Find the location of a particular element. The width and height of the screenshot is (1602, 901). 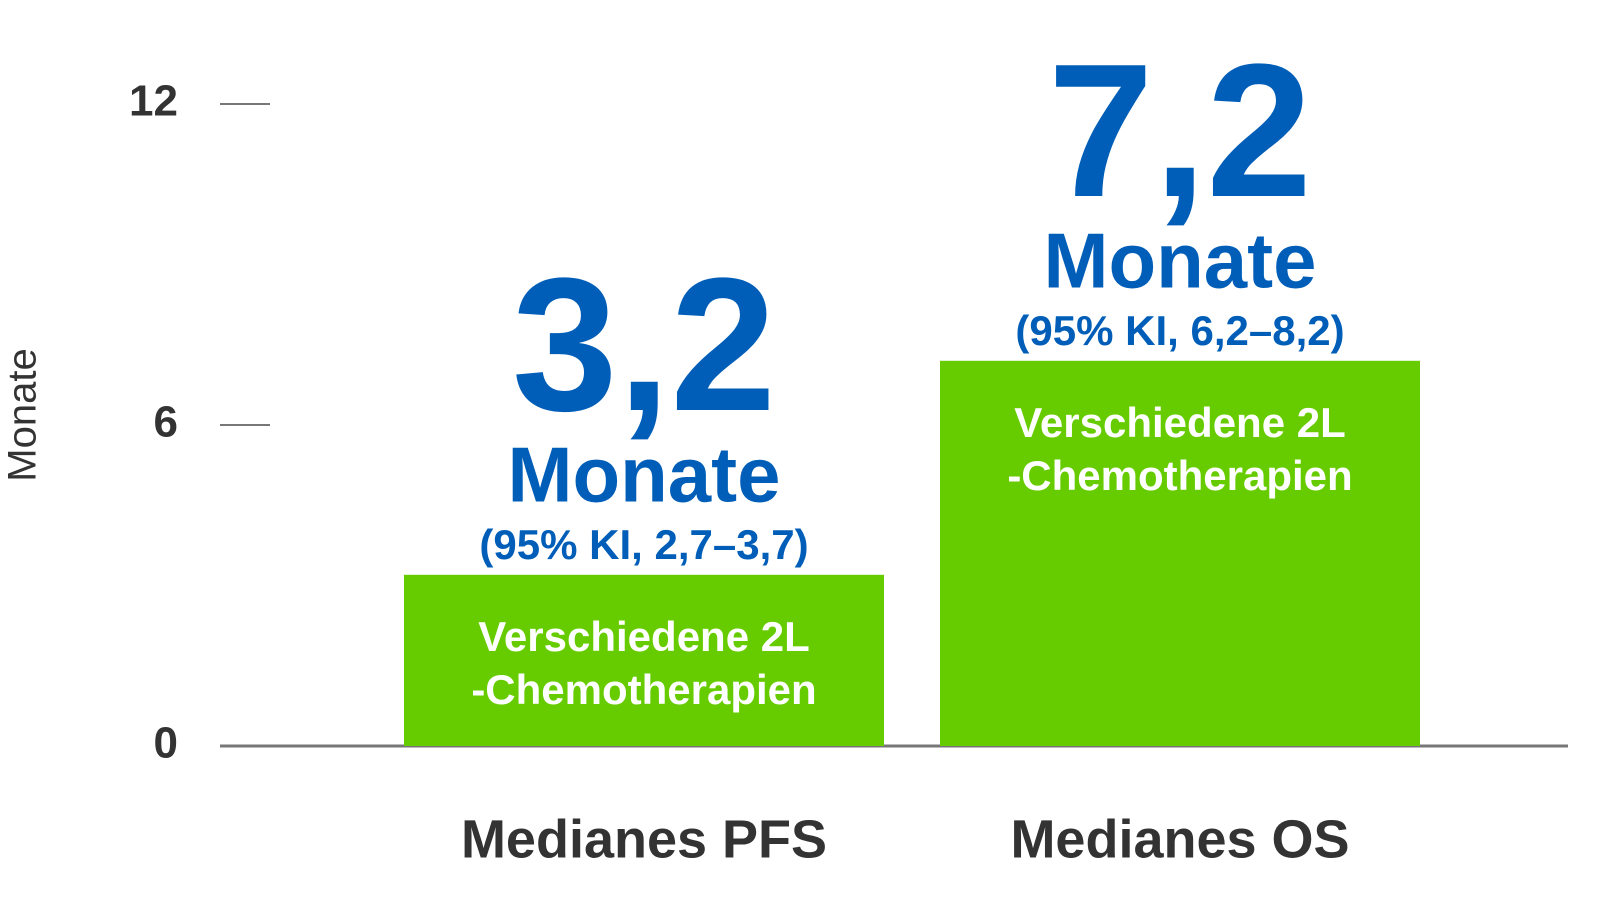

x-tick-label: Medianes PFS is located at coordinates (644, 839).